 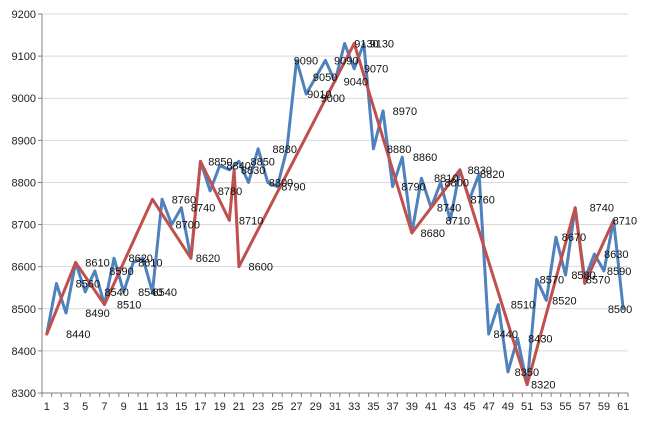 What do you see at coordinates (450, 407) in the screenshot?
I see `x-tick-label: 43` at bounding box center [450, 407].